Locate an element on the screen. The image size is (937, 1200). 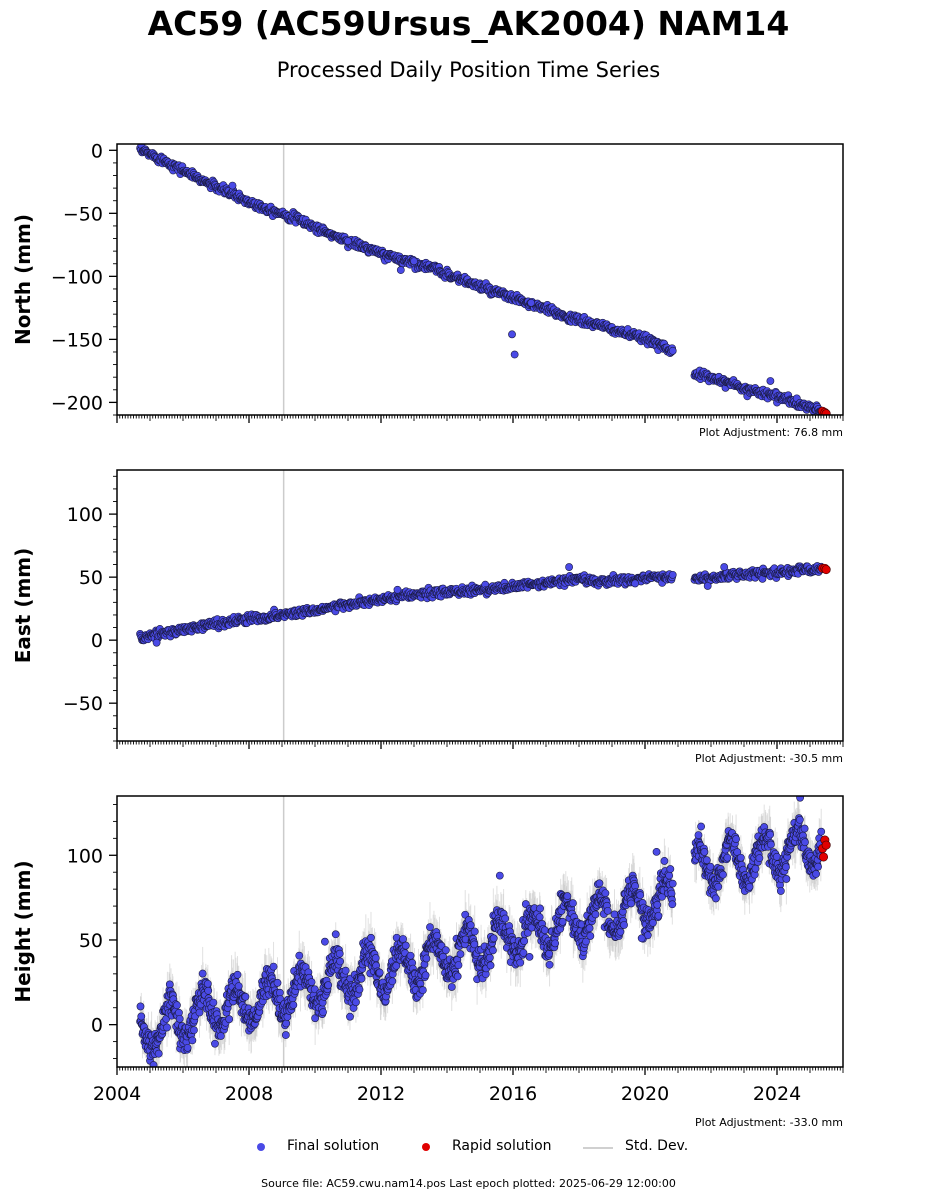
plot-adjustment: Plot Adjustment: 76.8 mm is located at coordinates (771, 432).